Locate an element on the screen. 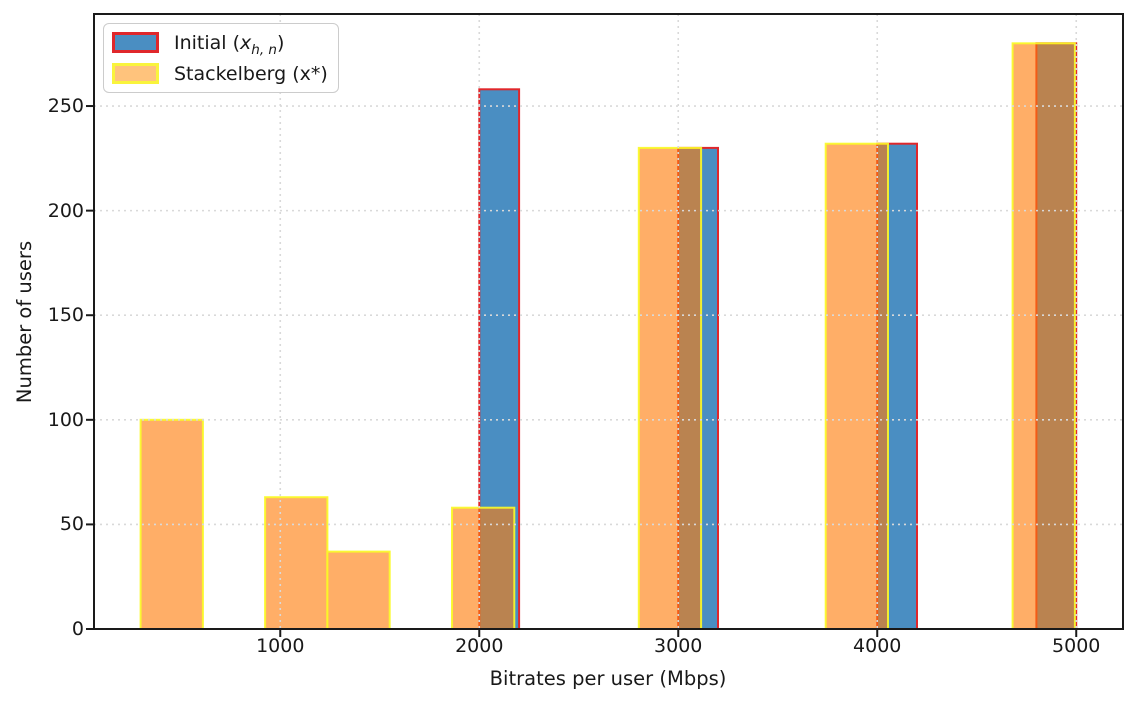  legend: Initial (xh, n) Stackelberg (x*) is located at coordinates (221, 58).